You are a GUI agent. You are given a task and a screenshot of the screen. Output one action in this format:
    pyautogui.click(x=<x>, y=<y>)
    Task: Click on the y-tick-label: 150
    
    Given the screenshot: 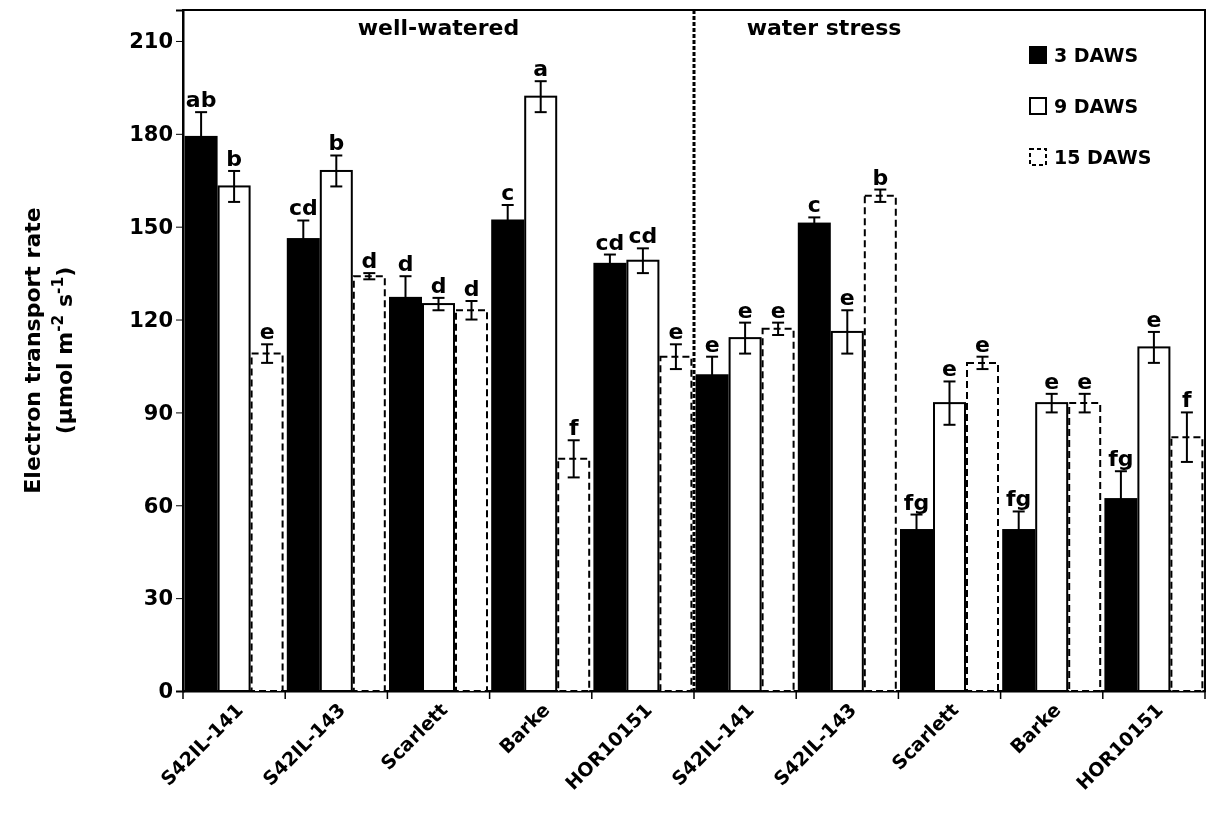 What is the action you would take?
    pyautogui.click(x=151, y=226)
    